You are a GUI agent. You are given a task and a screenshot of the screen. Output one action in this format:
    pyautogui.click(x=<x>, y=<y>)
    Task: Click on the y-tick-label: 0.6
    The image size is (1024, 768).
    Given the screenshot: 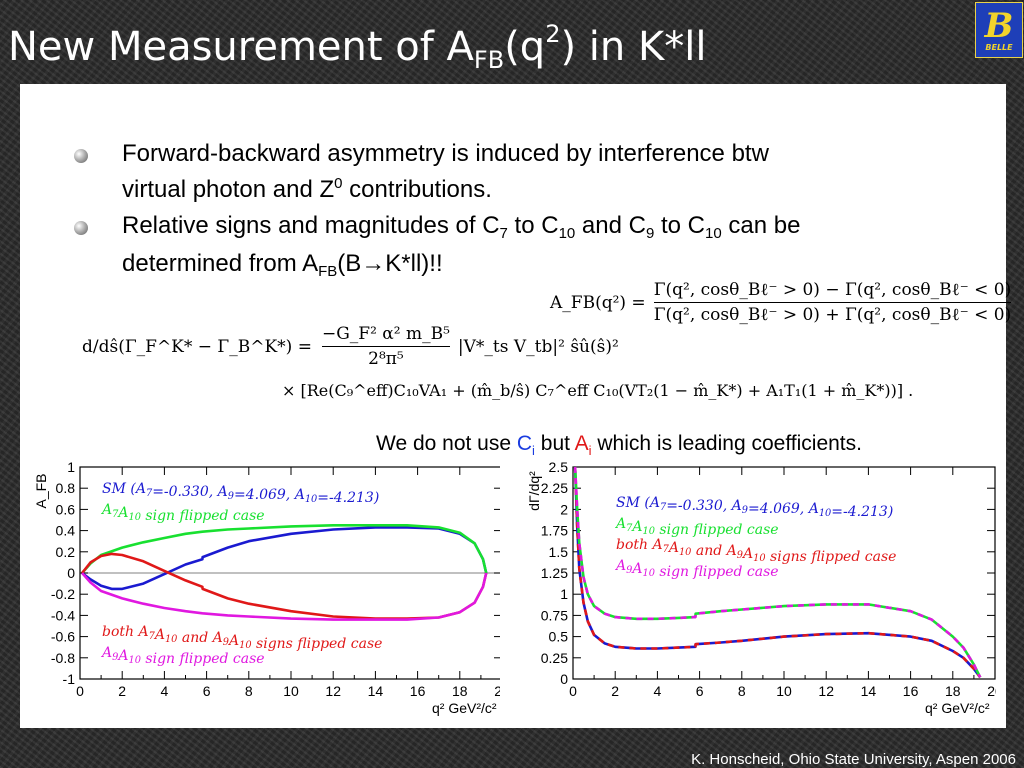 What is the action you would take?
    pyautogui.click(x=66, y=509)
    